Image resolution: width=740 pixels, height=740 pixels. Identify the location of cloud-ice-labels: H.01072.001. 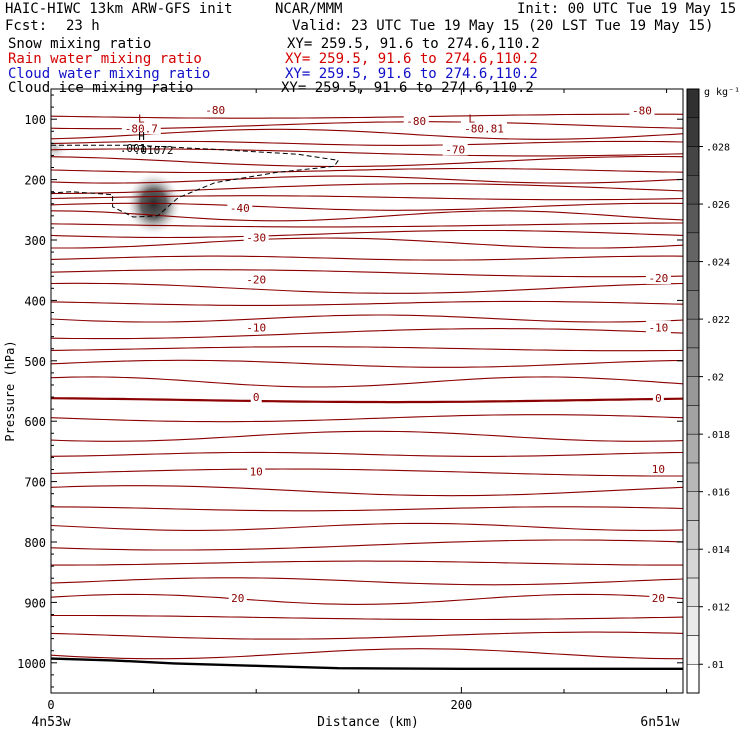
(147, 143).